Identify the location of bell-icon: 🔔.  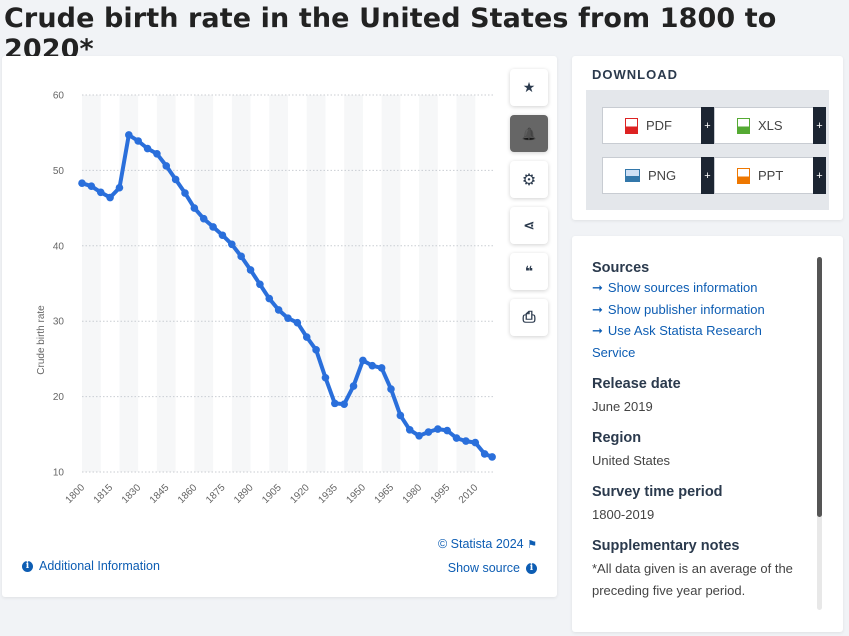
(529, 133).